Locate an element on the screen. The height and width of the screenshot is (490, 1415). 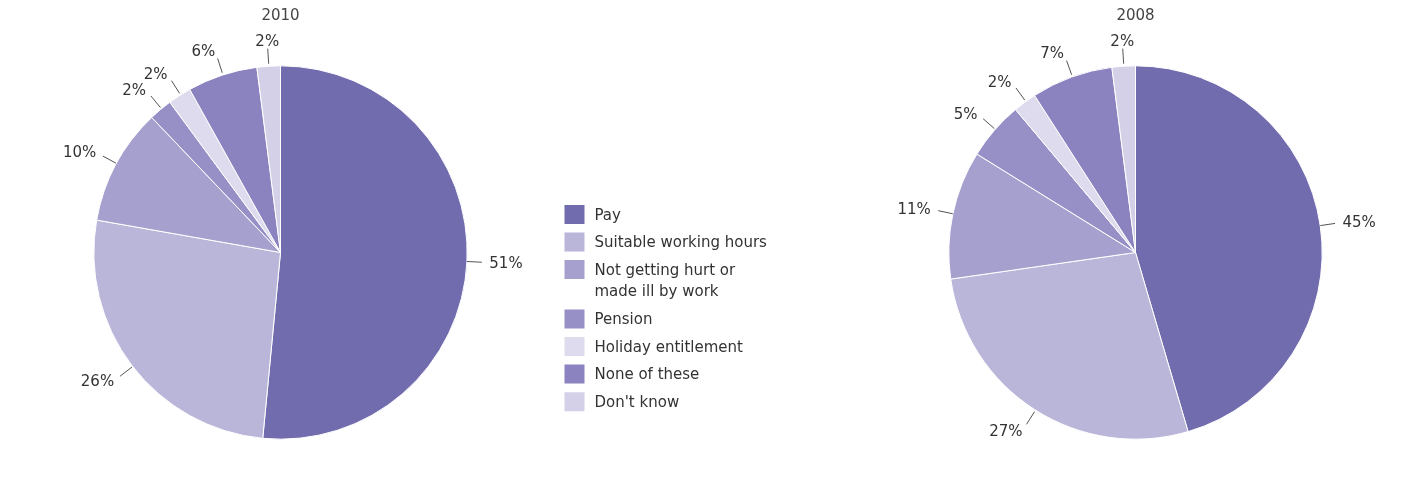
legend-label: Pay is located at coordinates (608, 214).